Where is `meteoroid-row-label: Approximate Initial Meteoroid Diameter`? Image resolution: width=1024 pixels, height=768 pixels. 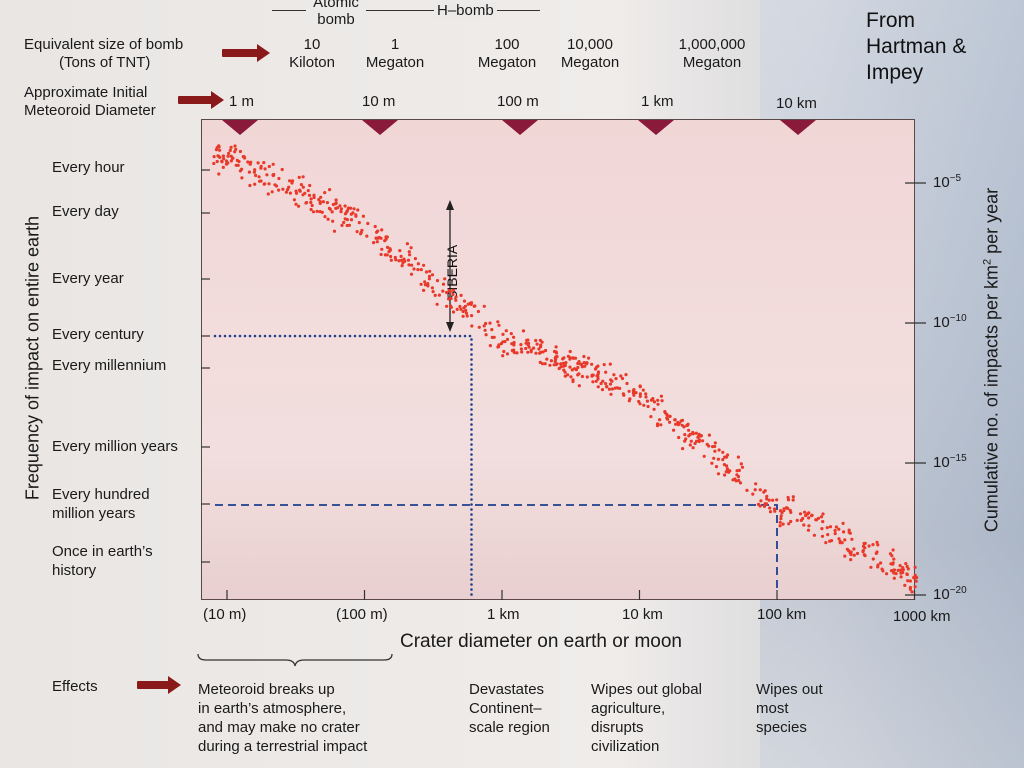
meteoroid-row-label: Approximate Initial Meteoroid Diameter is located at coordinates (90, 102).